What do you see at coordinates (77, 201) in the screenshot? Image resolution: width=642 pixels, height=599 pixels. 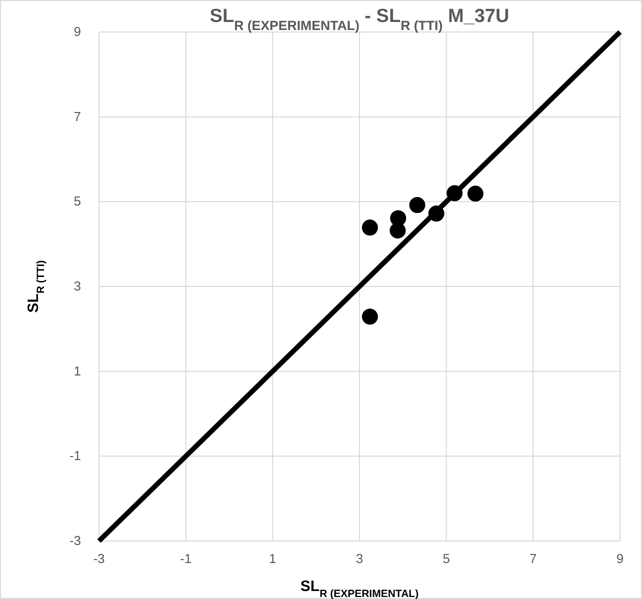 I see `y-tick-label: 5` at bounding box center [77, 201].